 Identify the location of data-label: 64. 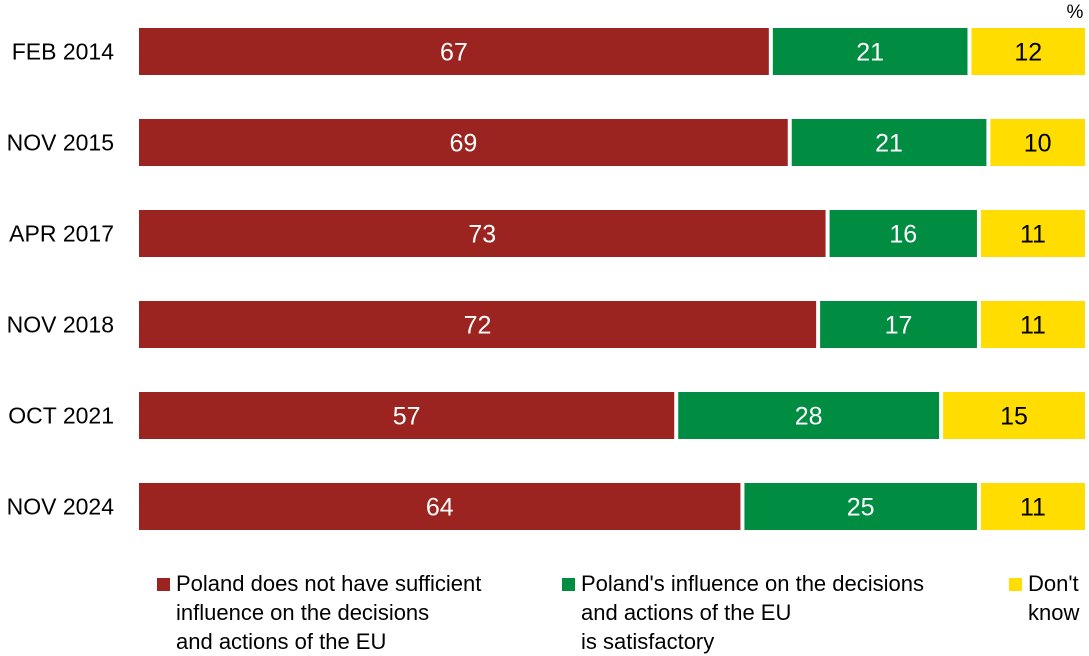
(440, 508).